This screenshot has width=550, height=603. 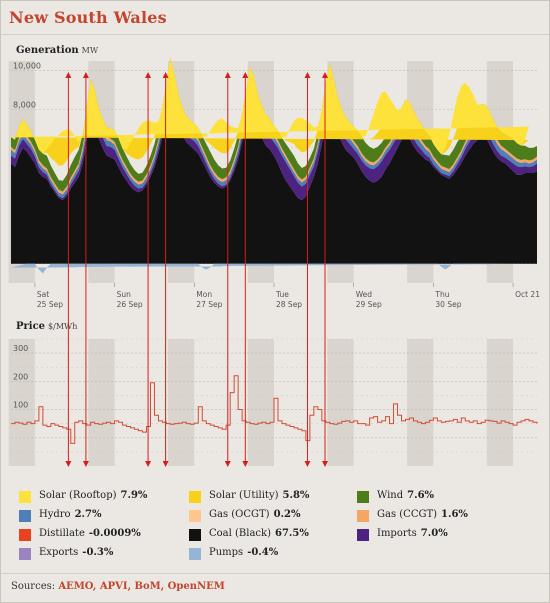 I want to click on legend-label: Coal (Black) 67.5%, so click(x=259, y=533).